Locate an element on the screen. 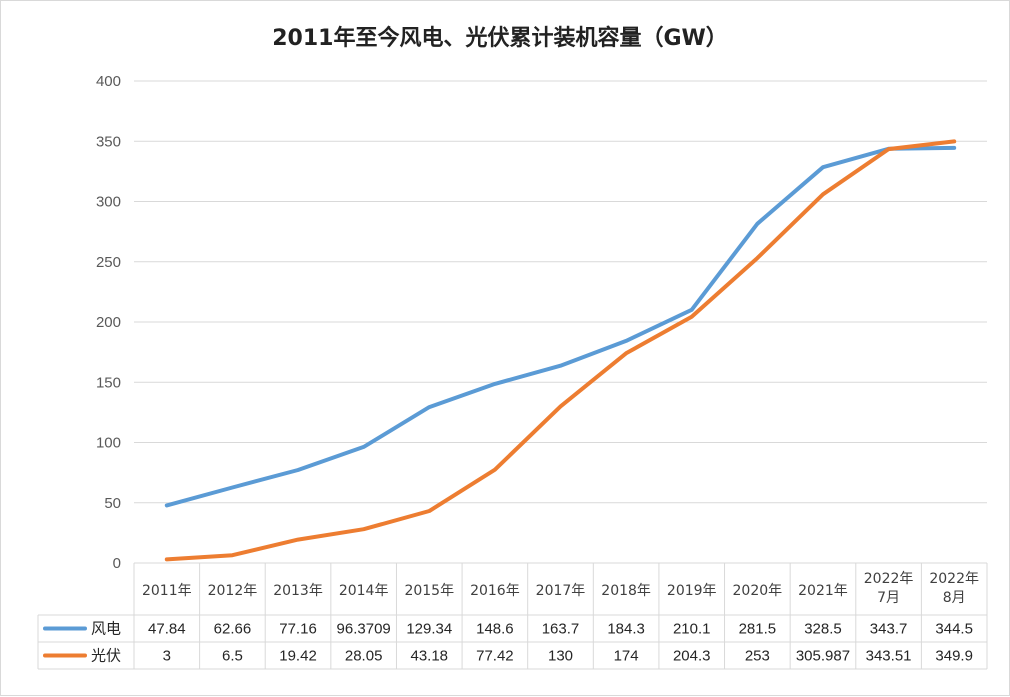  data-label: 204.3 is located at coordinates (692, 656).